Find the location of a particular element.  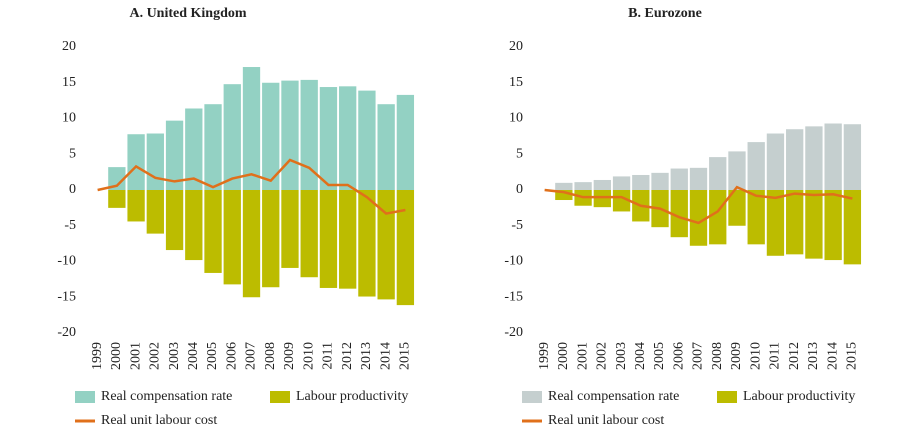

chart-title: B. Eurozone is located at coordinates (665, 13).